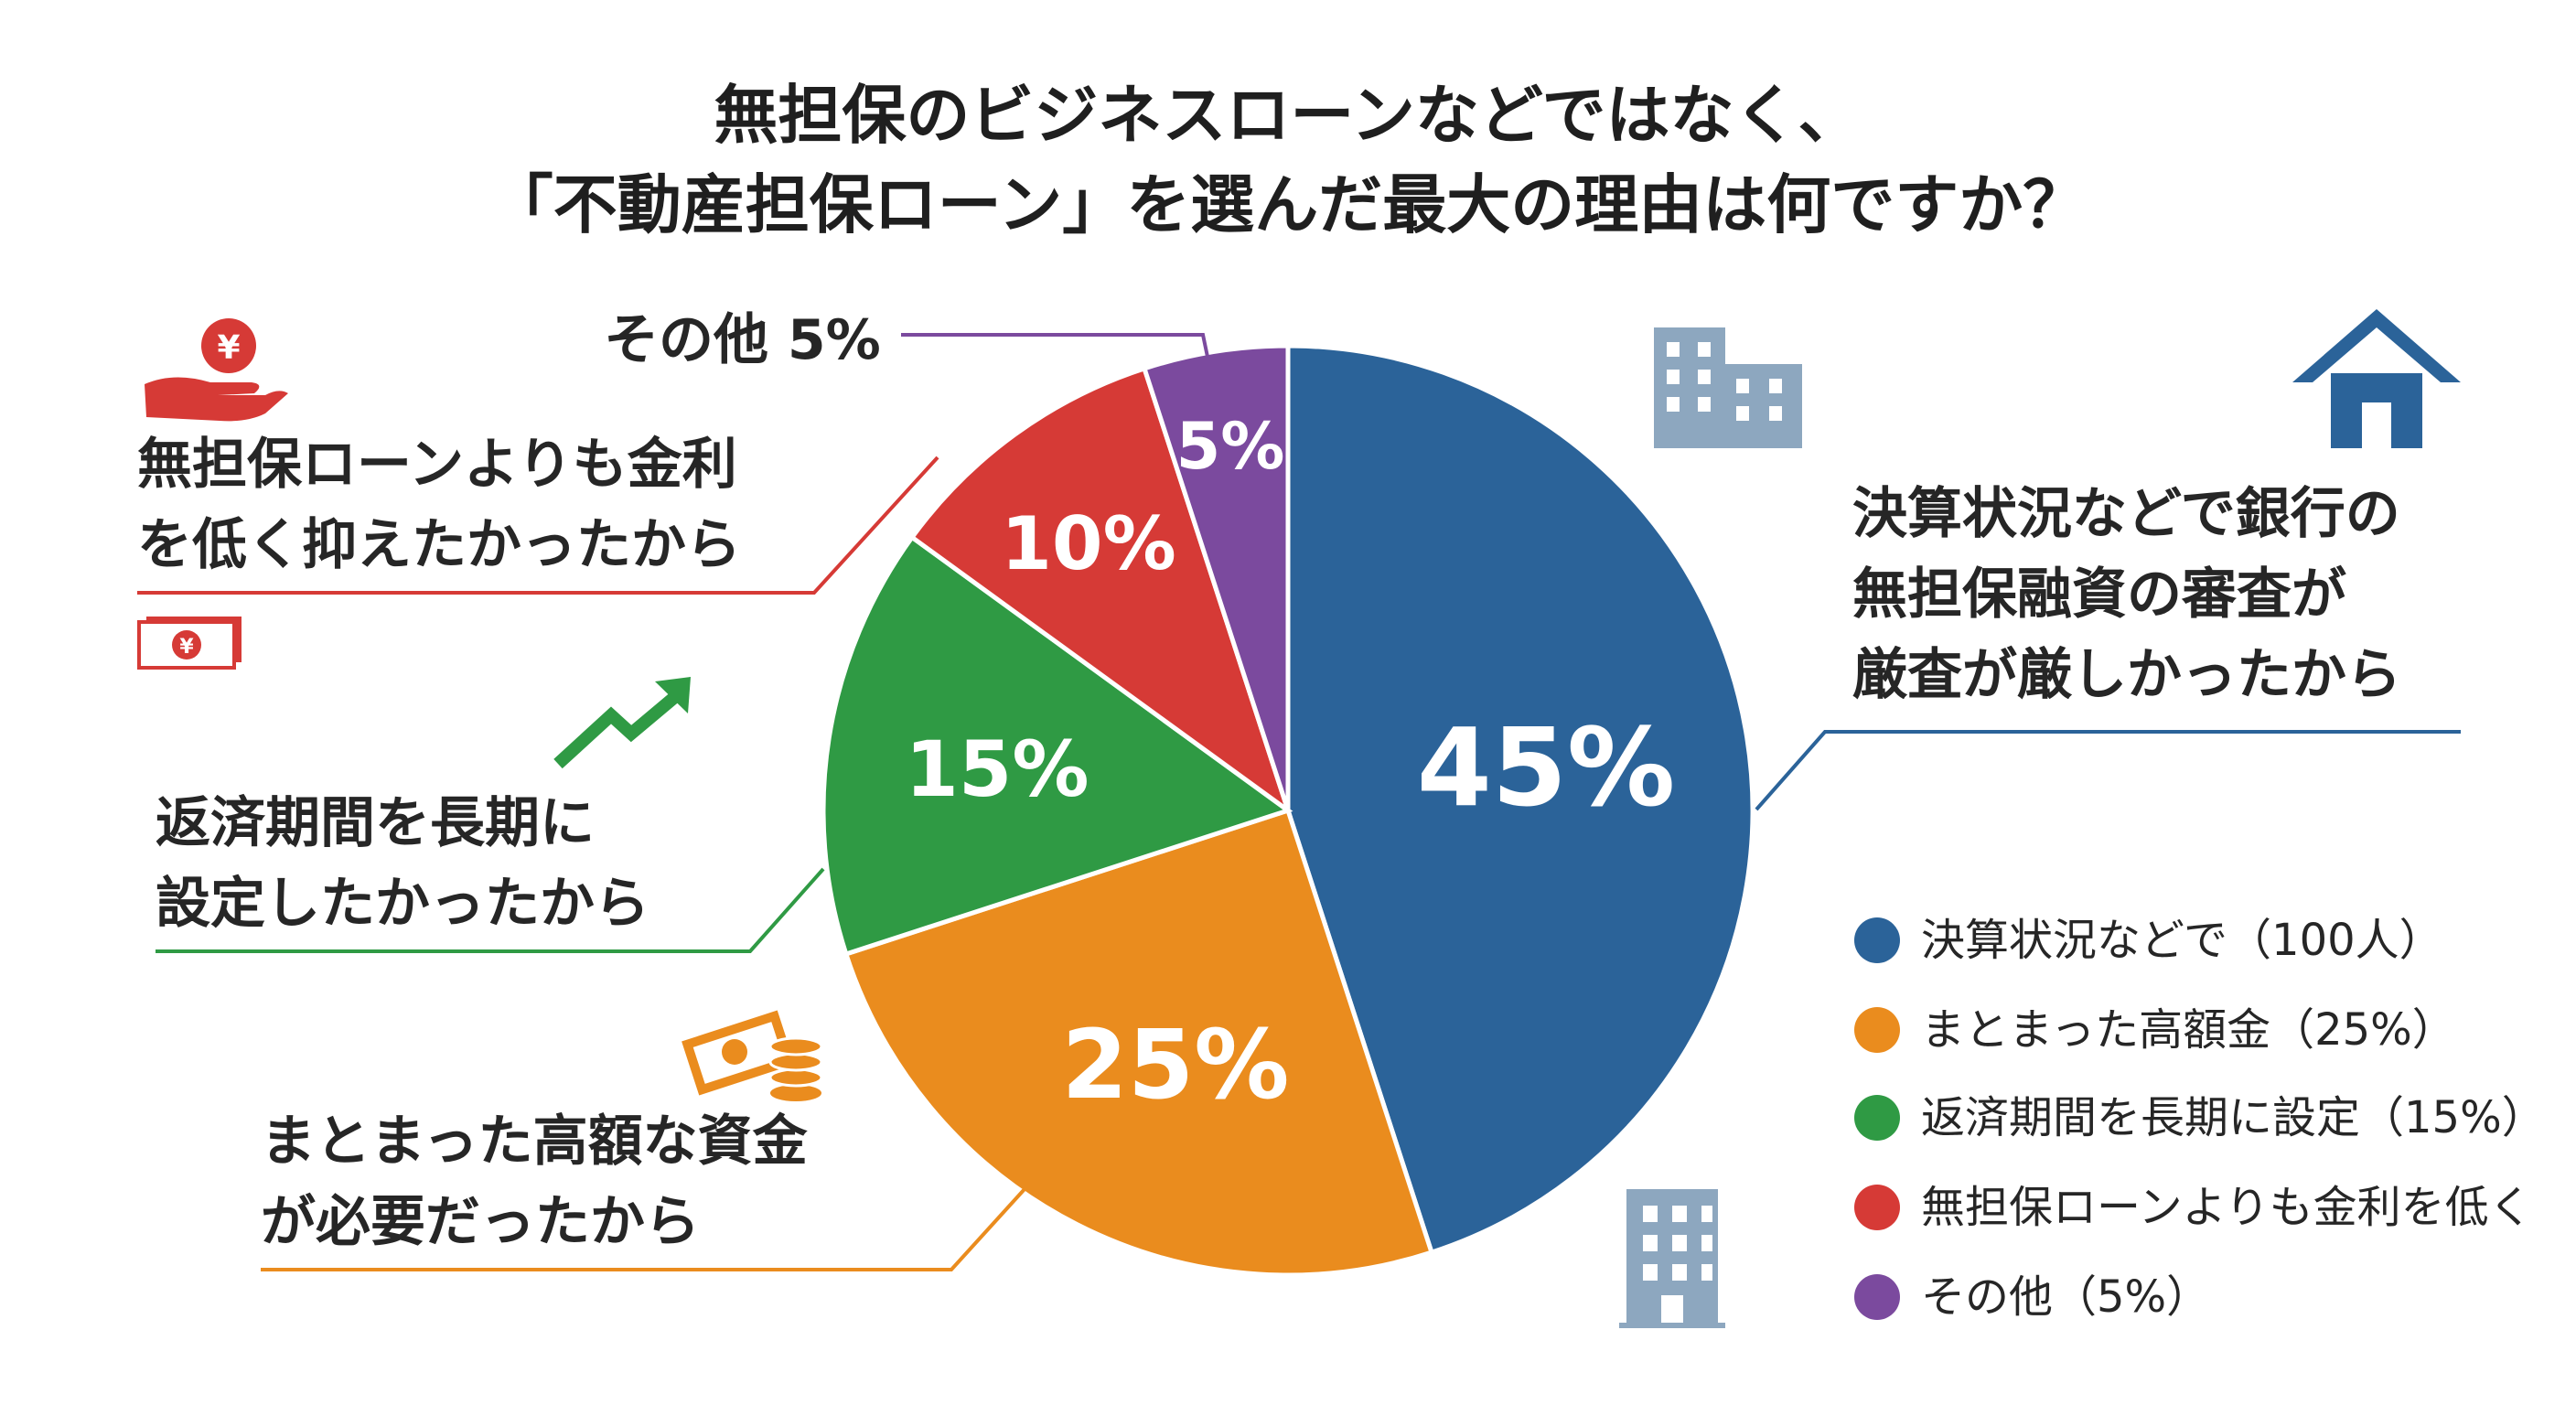  Describe the element at coordinates (1230, 446) in the screenshot. I see `slice-label-other: 5%` at that location.